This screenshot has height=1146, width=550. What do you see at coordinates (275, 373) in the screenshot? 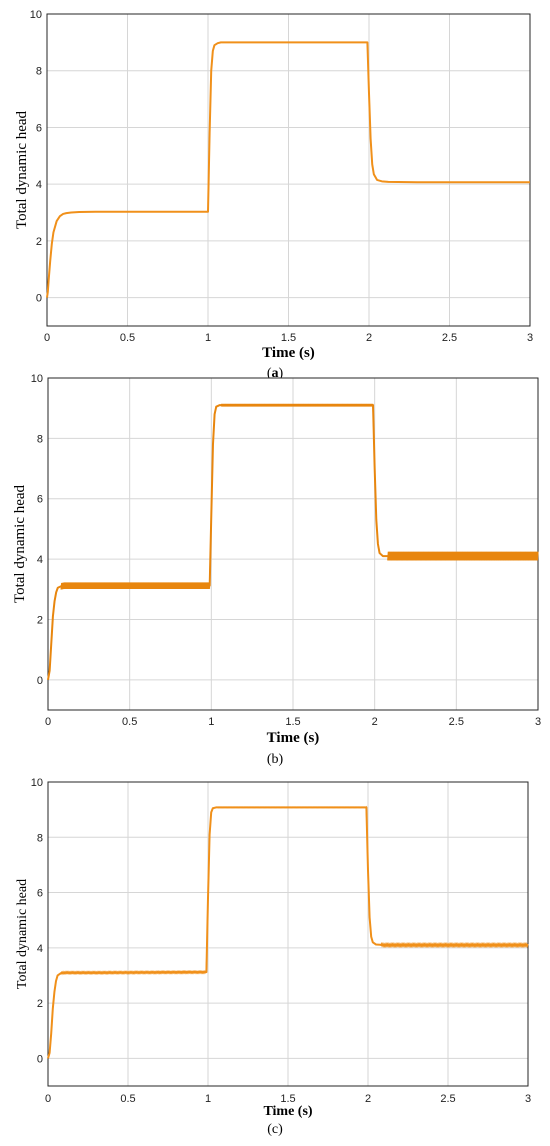
I see `chart-a-caption: (a)` at bounding box center [275, 373].